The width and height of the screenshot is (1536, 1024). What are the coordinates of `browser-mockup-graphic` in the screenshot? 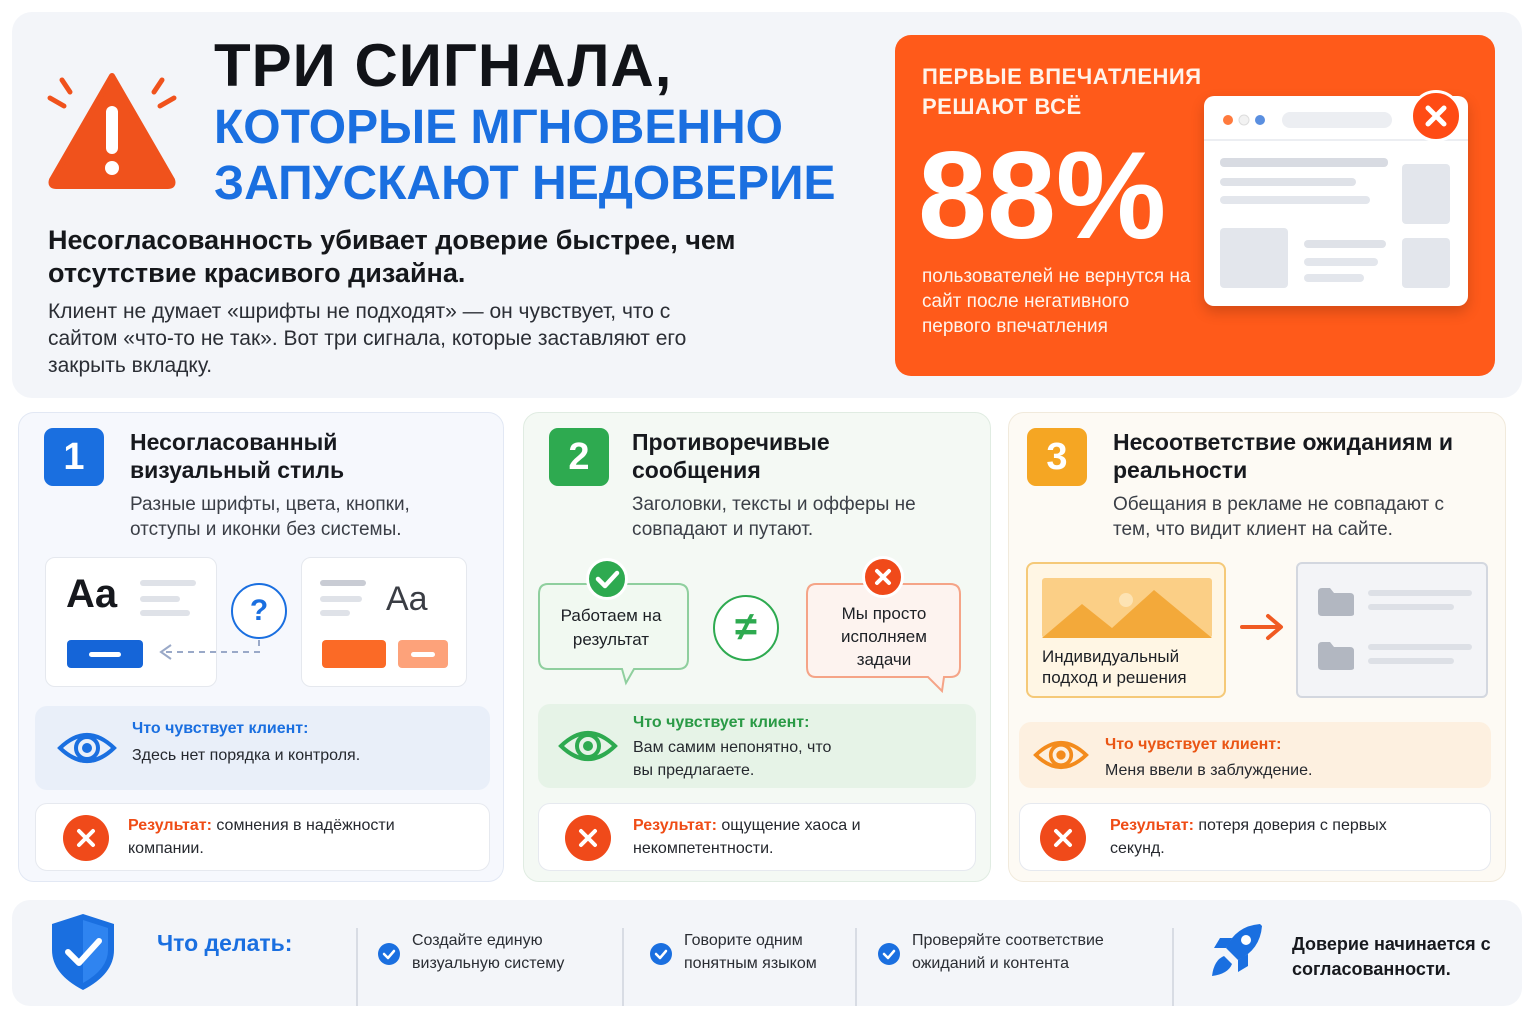 It's located at (1336, 200).